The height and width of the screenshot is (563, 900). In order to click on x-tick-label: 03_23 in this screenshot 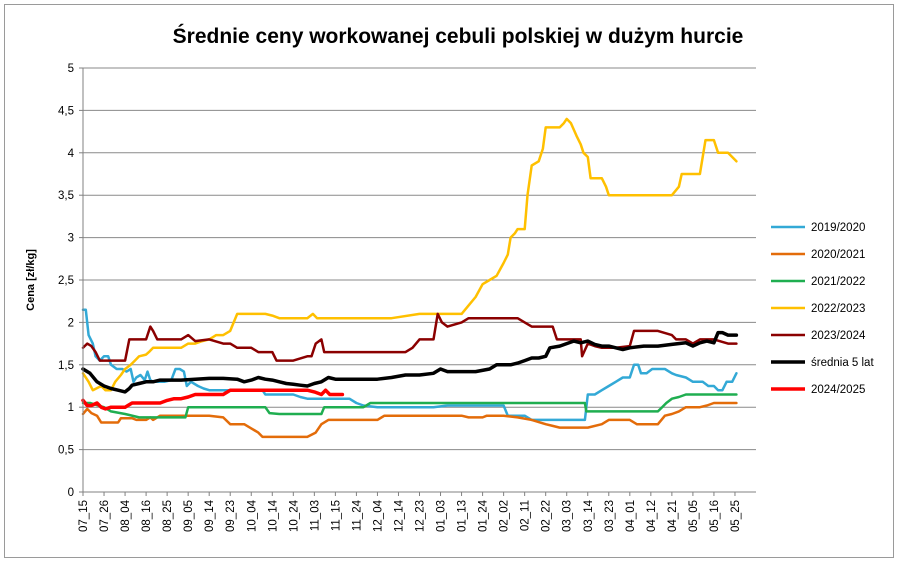, I will do `click(610, 516)`.